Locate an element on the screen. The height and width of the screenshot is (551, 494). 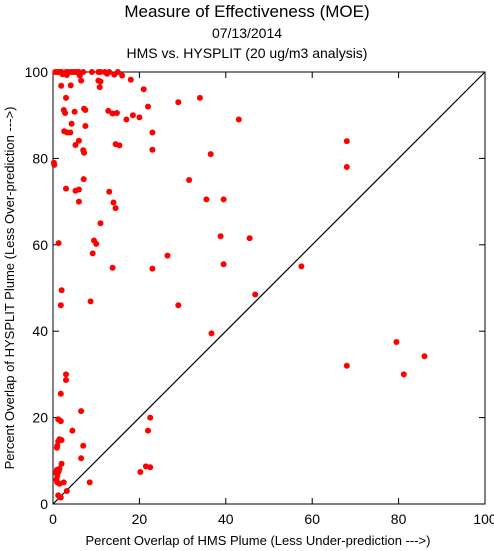
y-tick-label: 40 is located at coordinates (40, 331).